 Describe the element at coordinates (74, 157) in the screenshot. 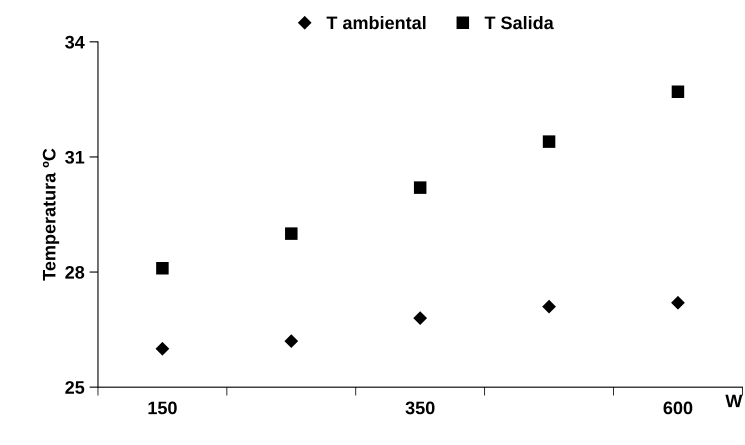

I see `y-tick-label: 31` at that location.